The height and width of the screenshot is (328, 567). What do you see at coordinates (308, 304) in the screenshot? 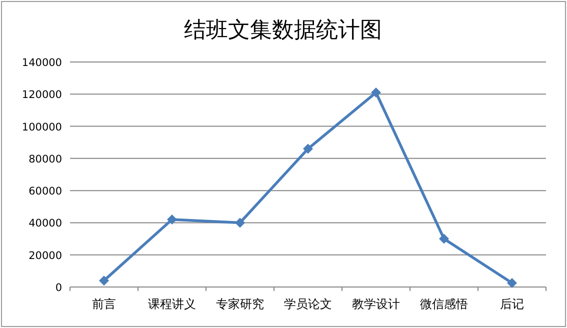
I see `xtick: 学员论文` at bounding box center [308, 304].